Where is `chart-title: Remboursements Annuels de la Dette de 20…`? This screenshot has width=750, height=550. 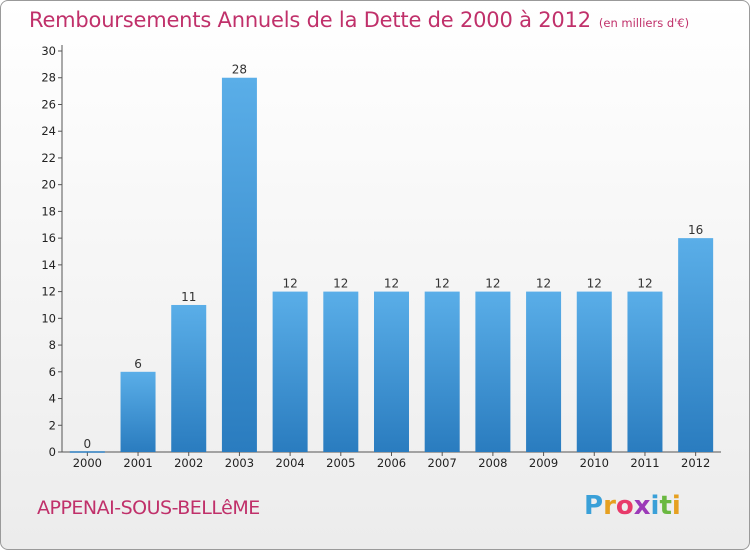
chart-title: Remboursements Annuels de la Dette de 20… is located at coordinates (310, 20).